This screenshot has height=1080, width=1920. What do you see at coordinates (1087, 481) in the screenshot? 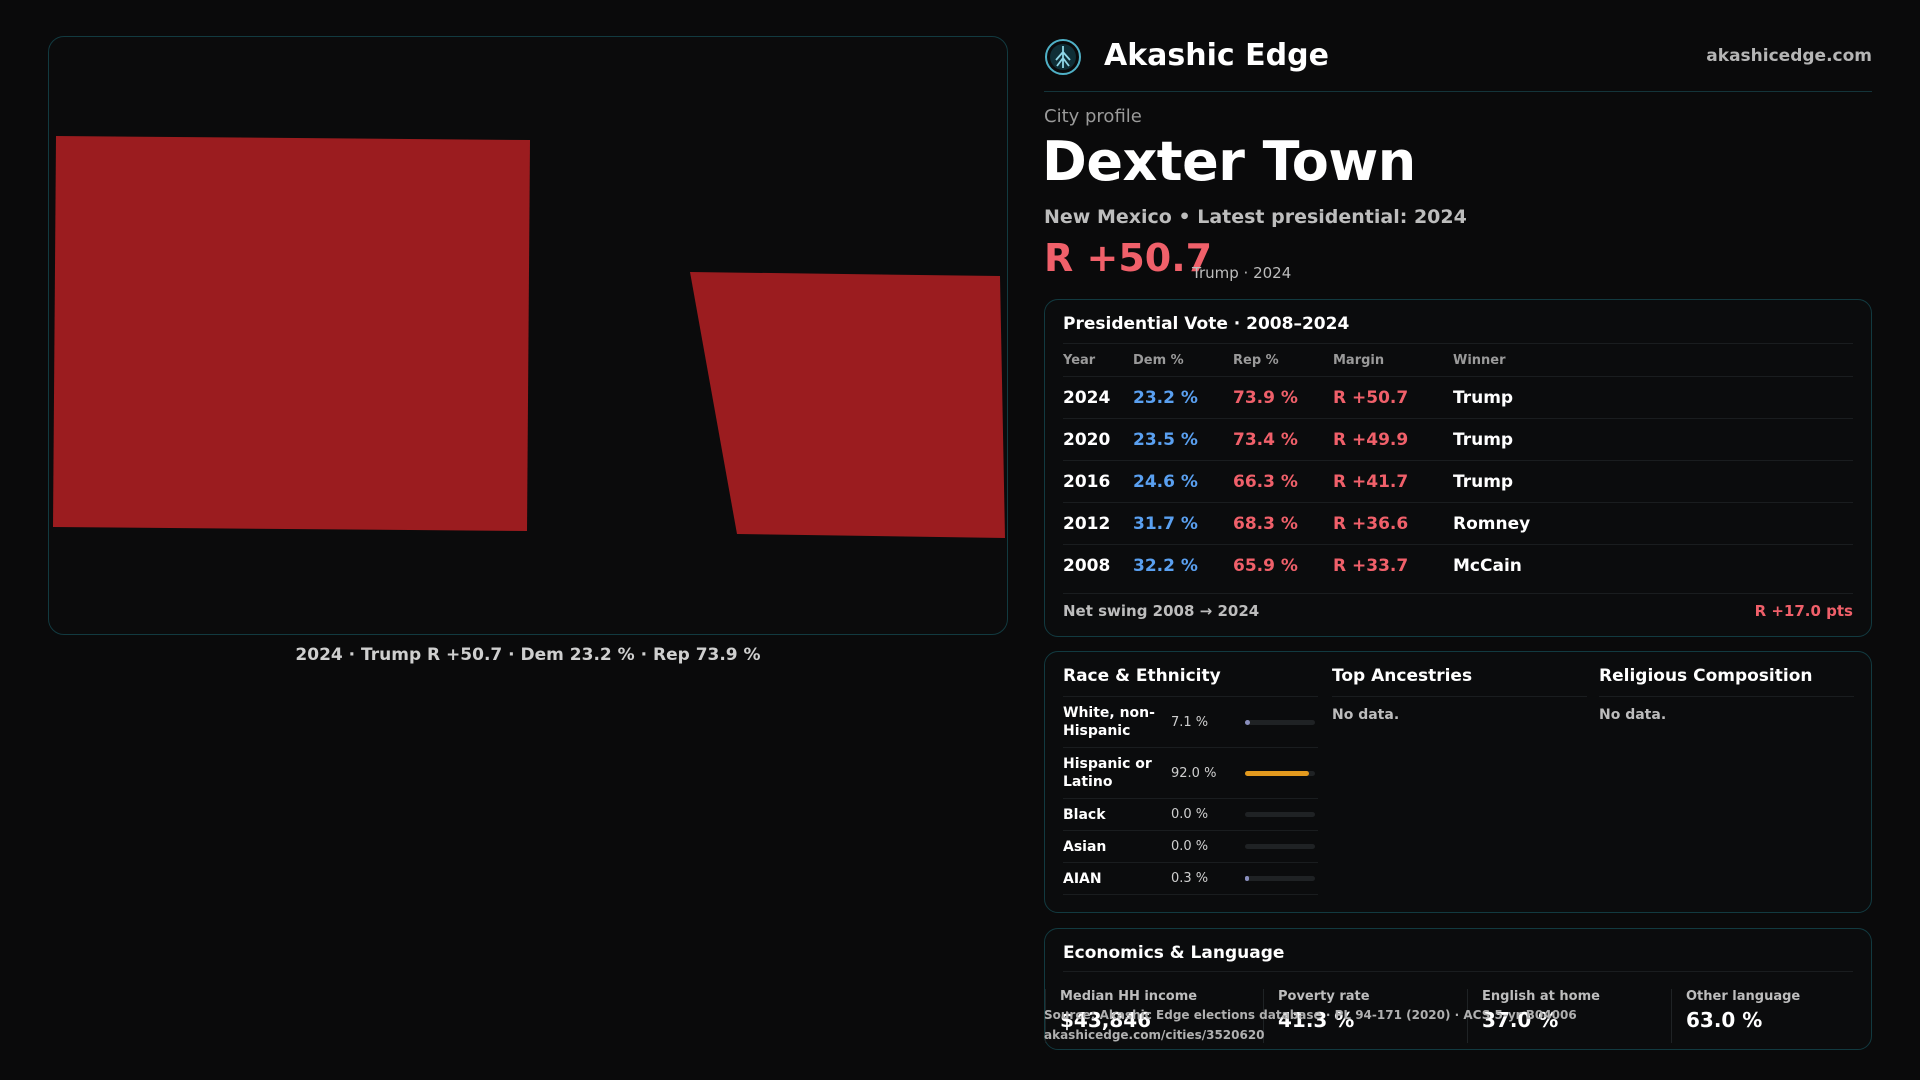
I see `row-year: 2016` at bounding box center [1087, 481].